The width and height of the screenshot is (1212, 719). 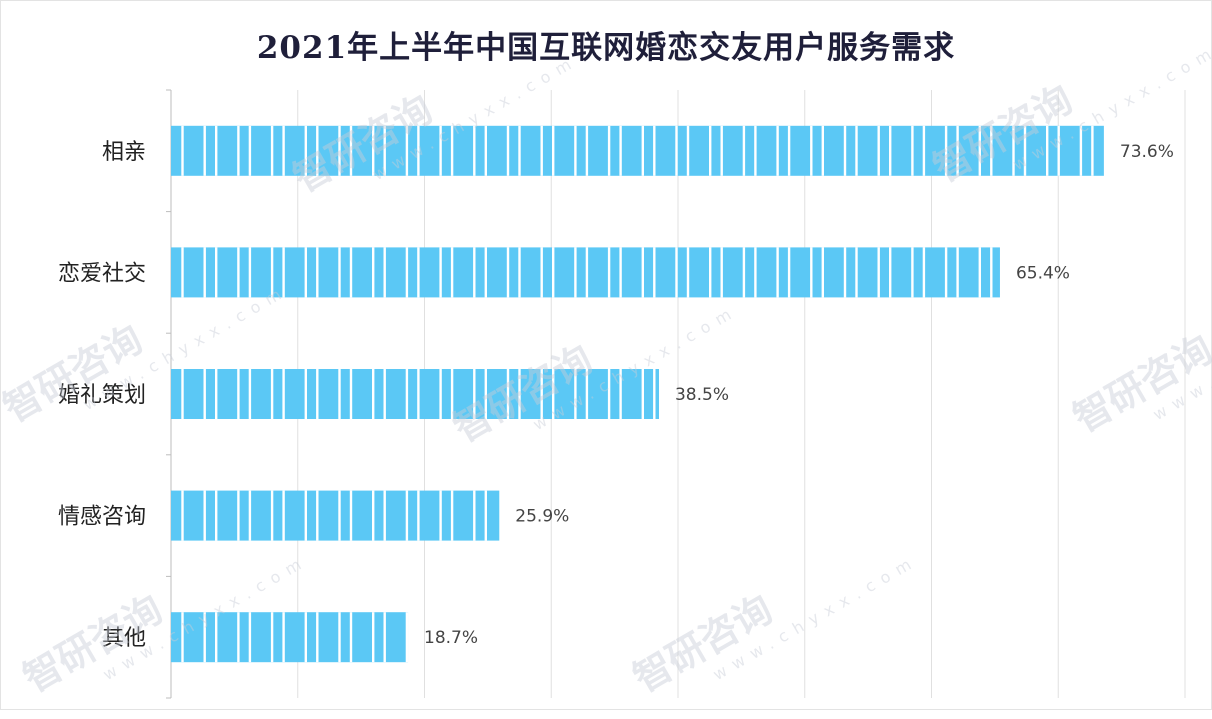 I want to click on data-label: 38.5%, so click(x=702, y=395).